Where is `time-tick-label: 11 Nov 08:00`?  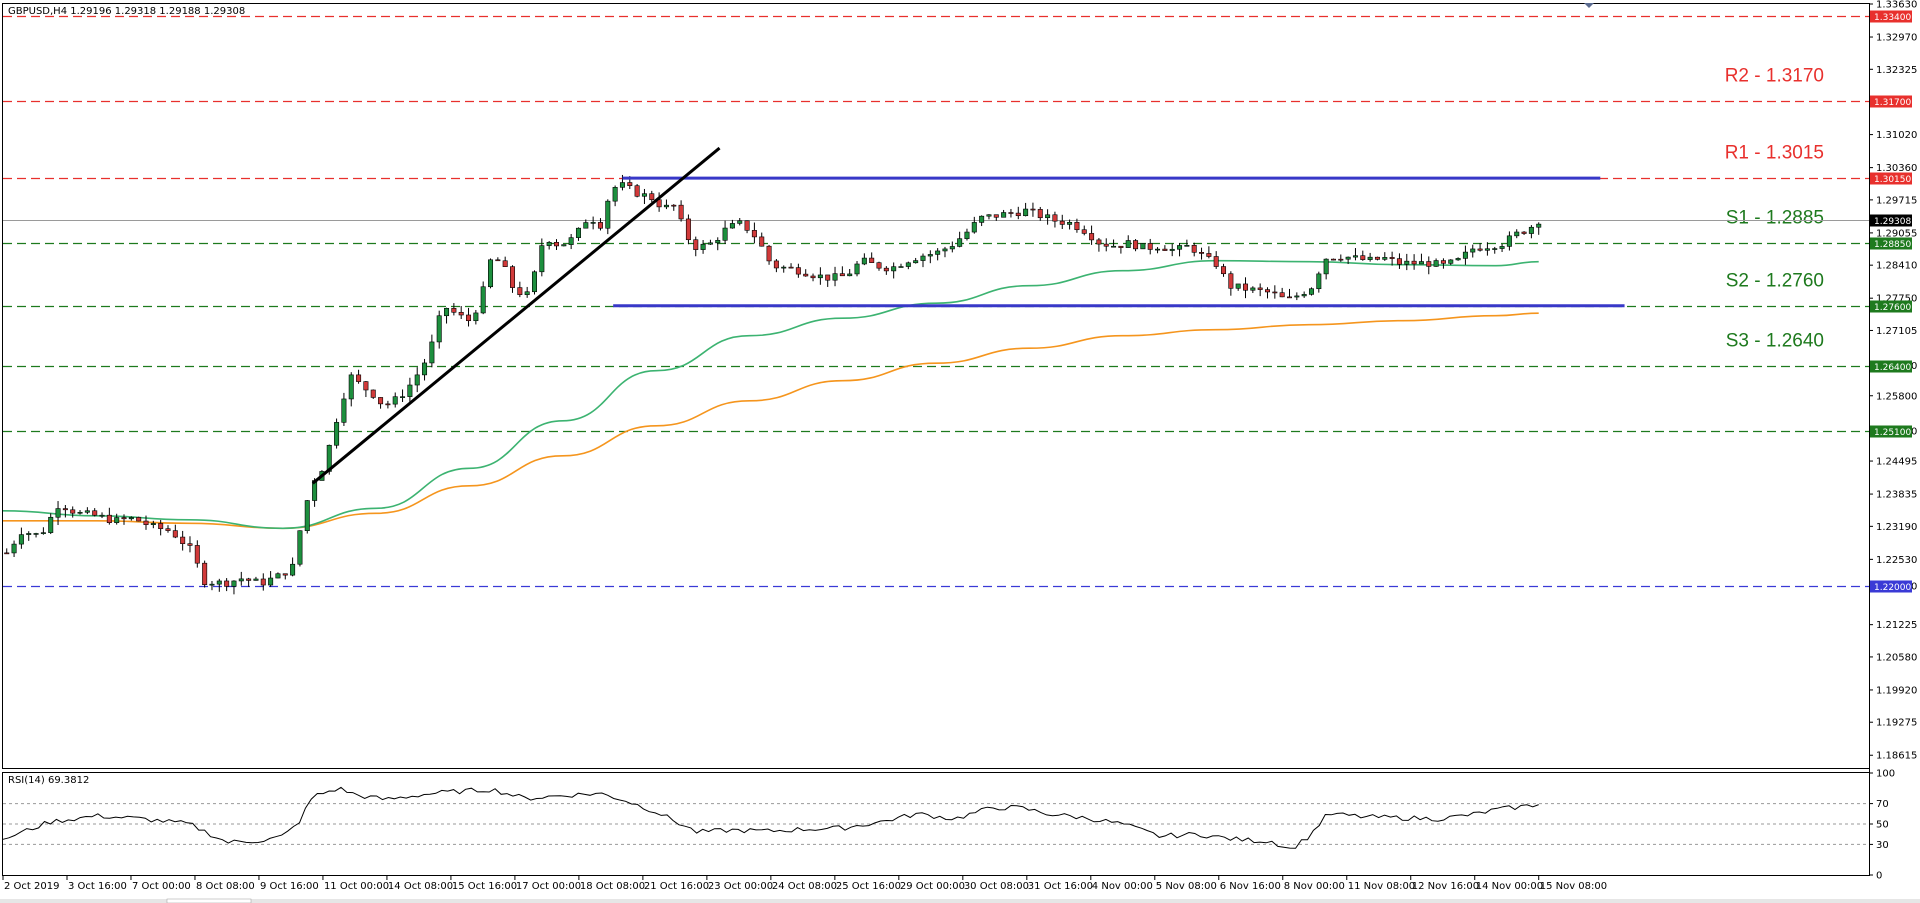 time-tick-label: 11 Nov 08:00 is located at coordinates (1381, 886).